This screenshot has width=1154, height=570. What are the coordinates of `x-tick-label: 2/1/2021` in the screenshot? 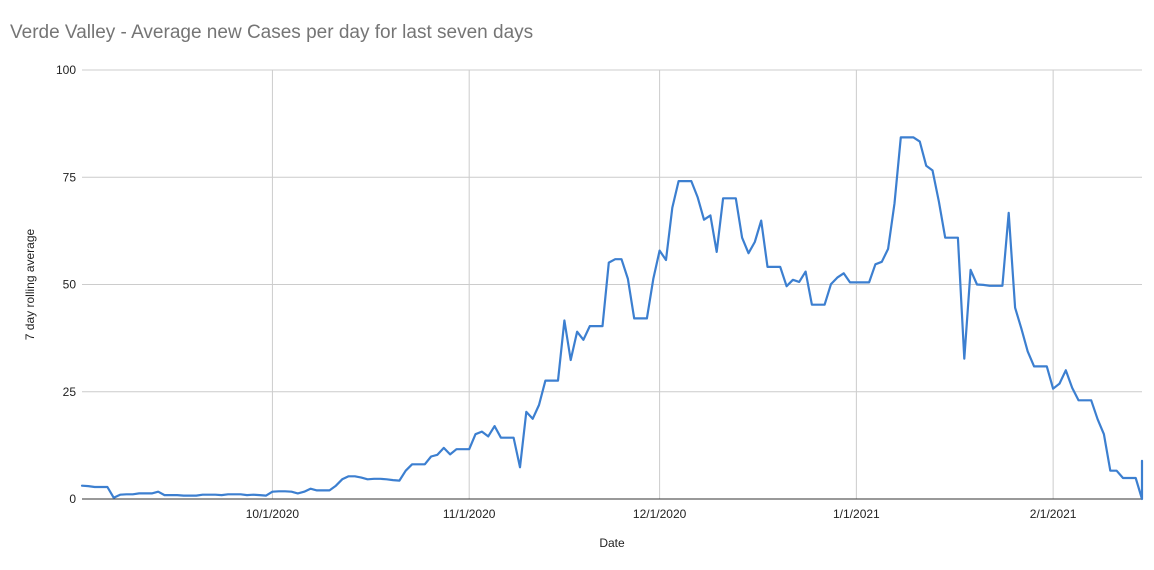 It's located at (1053, 514).